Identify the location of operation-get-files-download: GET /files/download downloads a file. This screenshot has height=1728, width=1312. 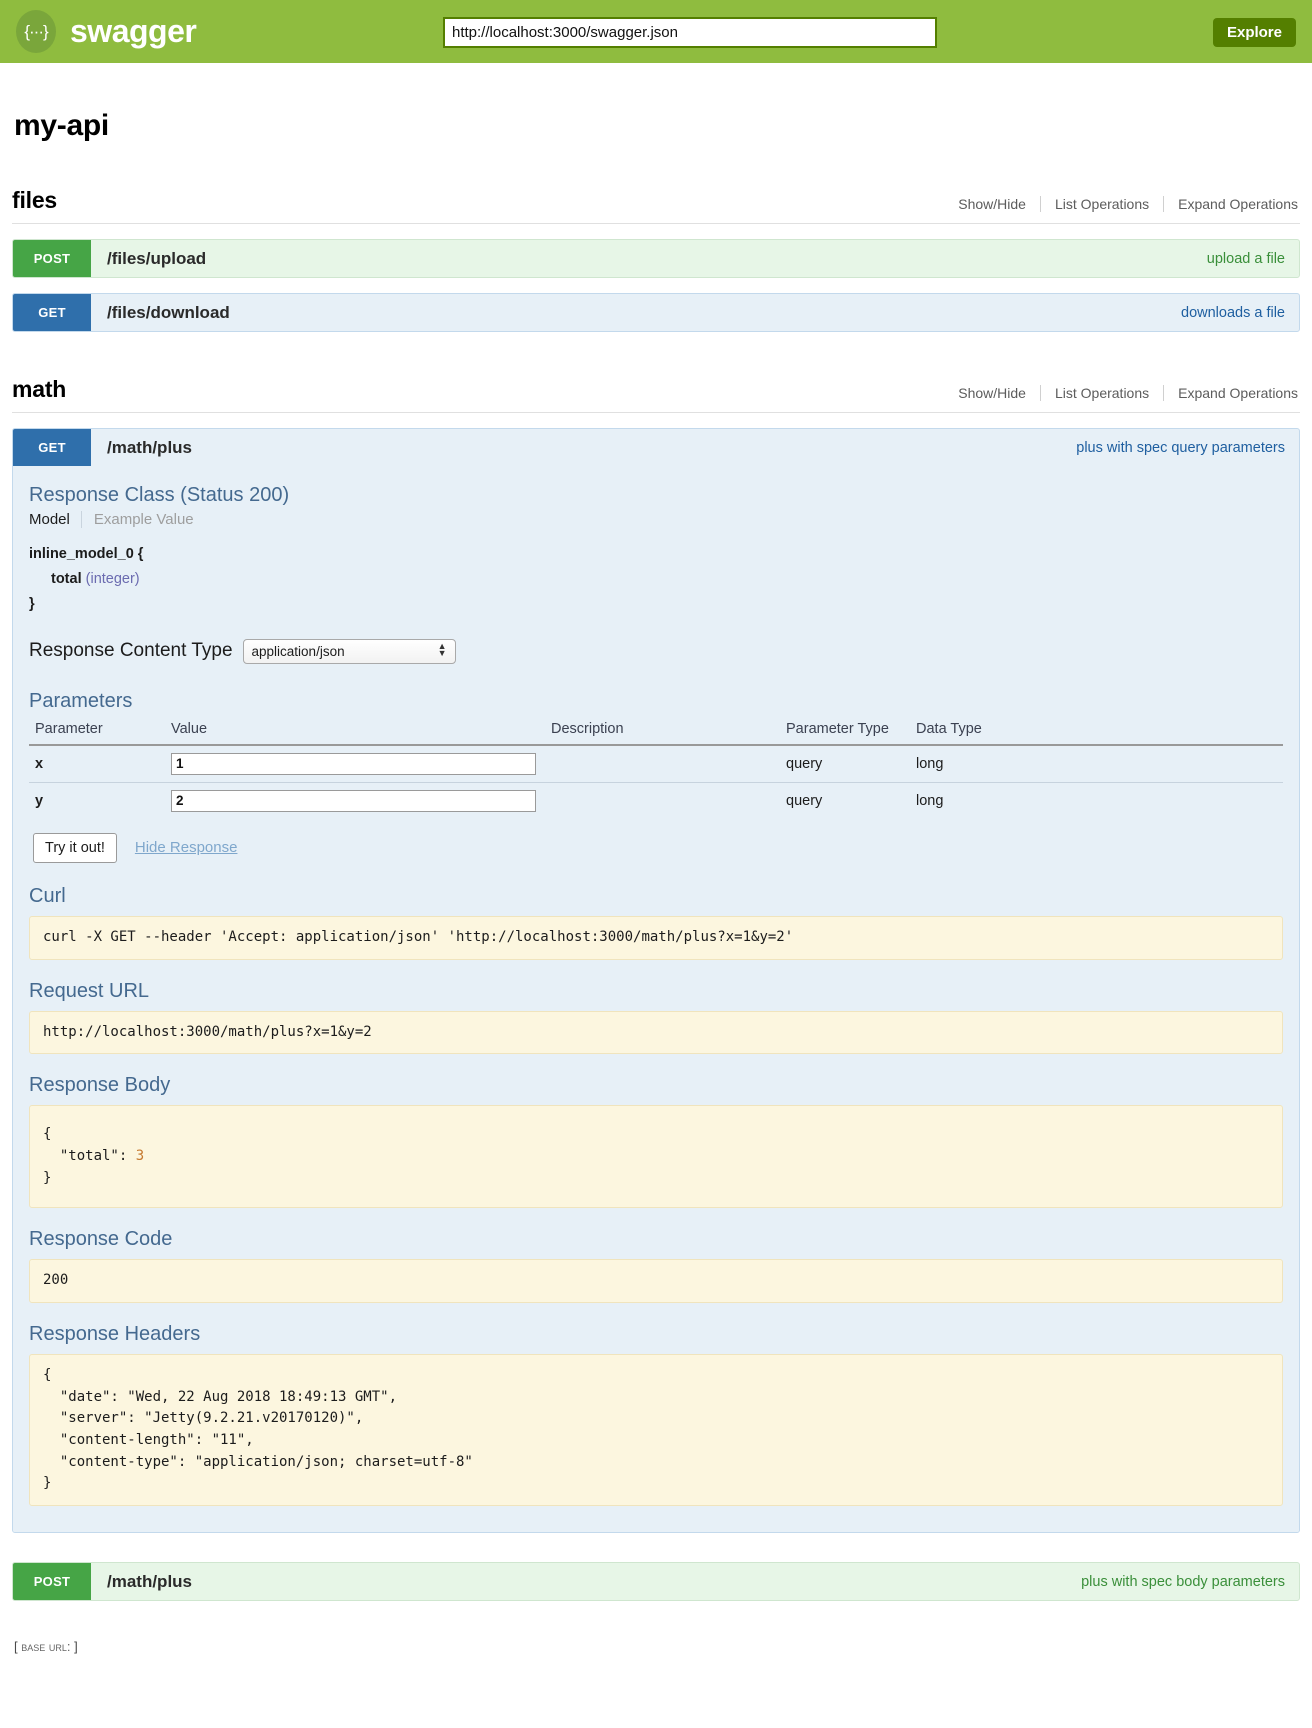
(656, 312).